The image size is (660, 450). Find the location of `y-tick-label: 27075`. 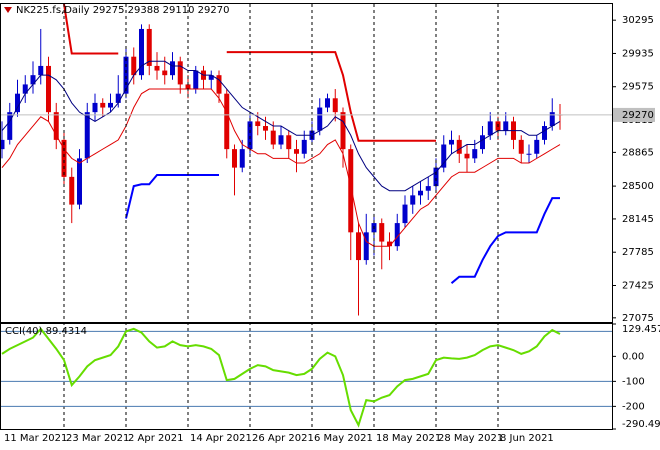

y-tick-label: 27075 is located at coordinates (638, 318).